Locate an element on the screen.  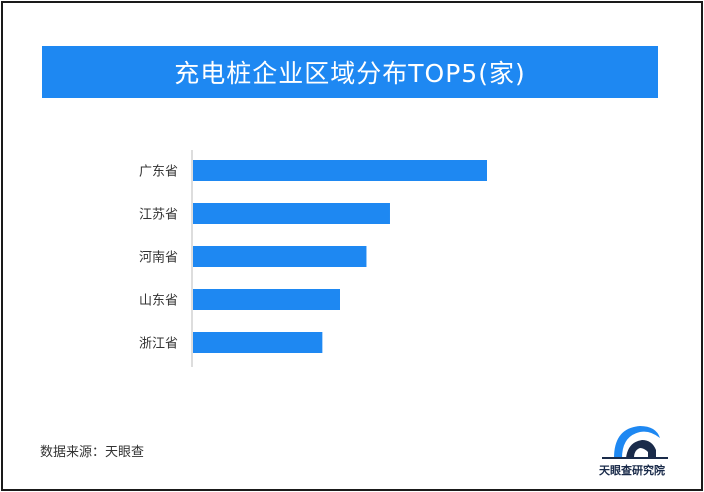
logo-mark-icon is located at coordinates (635, 442).